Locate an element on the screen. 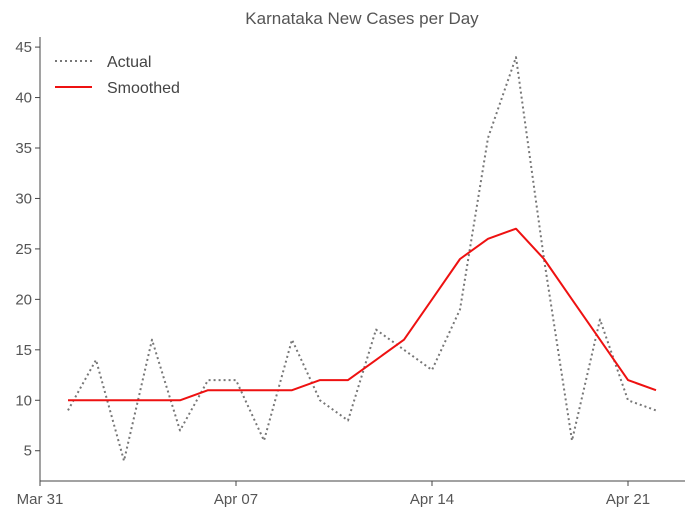  y-tick-label: 25 is located at coordinates (23, 249).